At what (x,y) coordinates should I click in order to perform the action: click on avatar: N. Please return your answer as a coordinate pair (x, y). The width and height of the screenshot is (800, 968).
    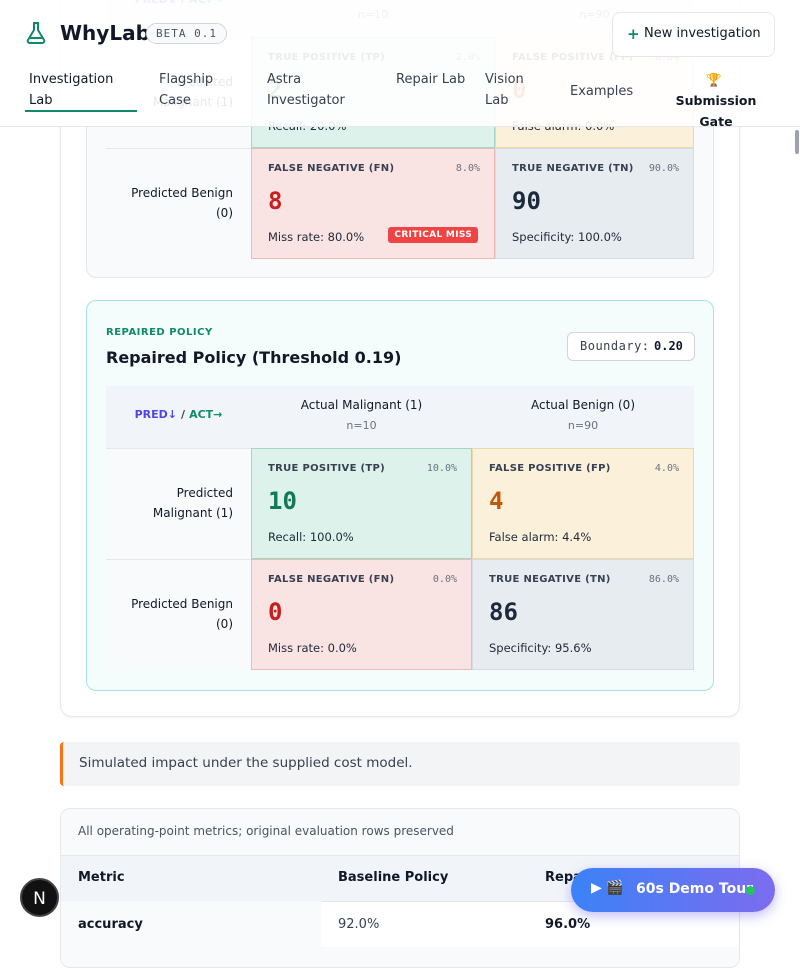
    Looking at the image, I should click on (39, 897).